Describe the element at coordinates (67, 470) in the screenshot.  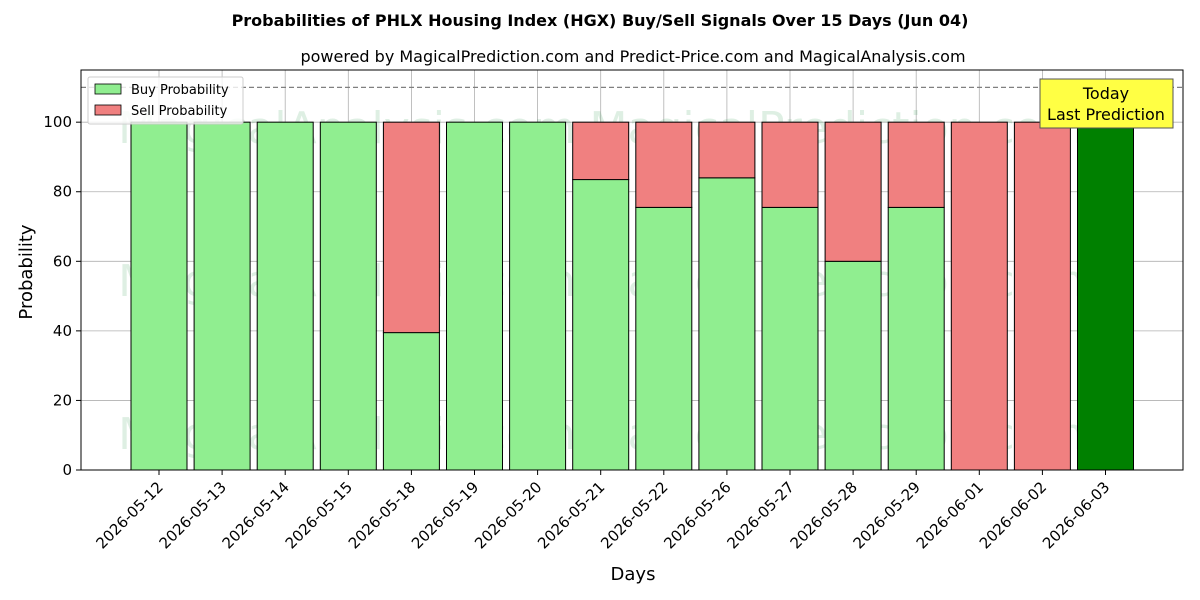
I see `y-tick-label: 0` at that location.